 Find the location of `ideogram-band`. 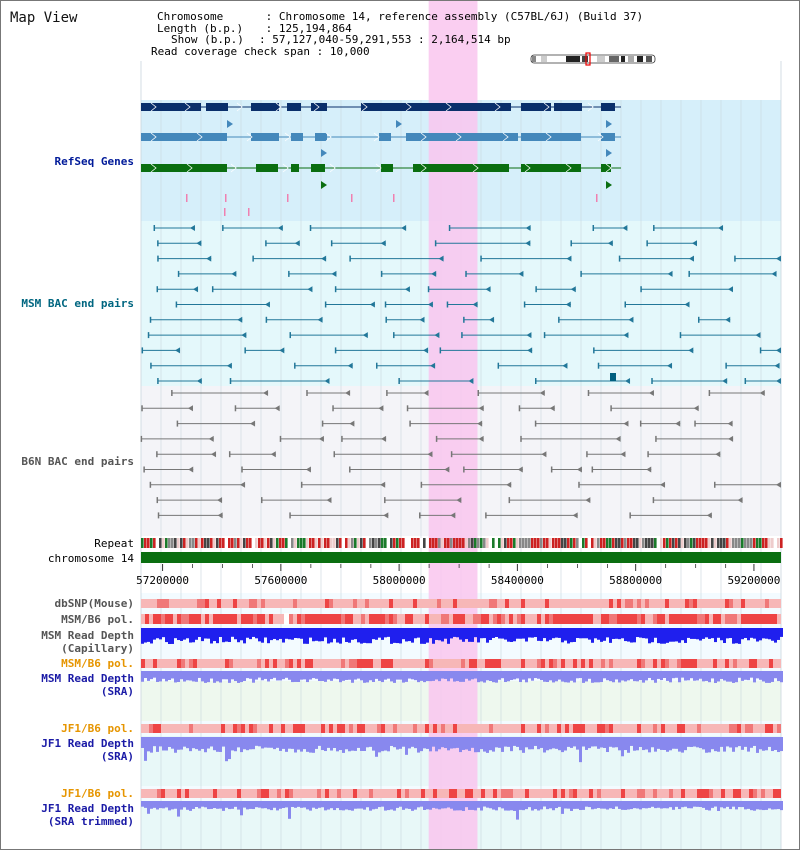

ideogram-band is located at coordinates (631, 59).